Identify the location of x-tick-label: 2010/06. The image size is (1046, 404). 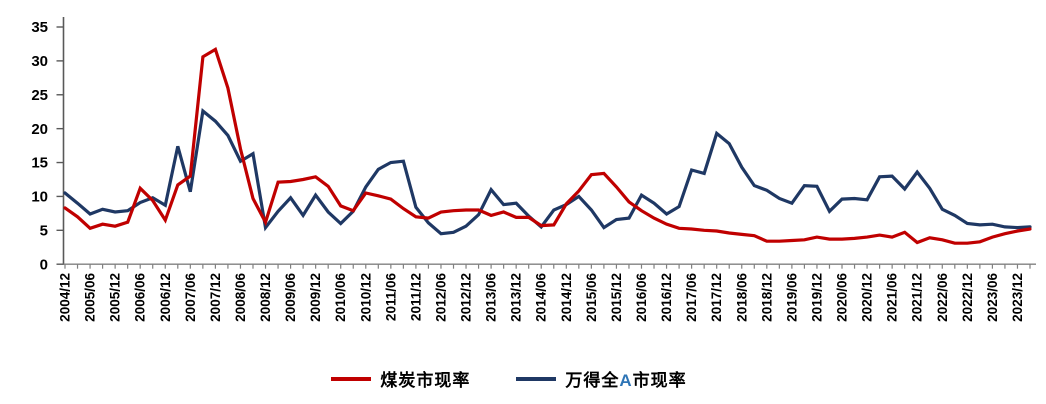
(340, 297).